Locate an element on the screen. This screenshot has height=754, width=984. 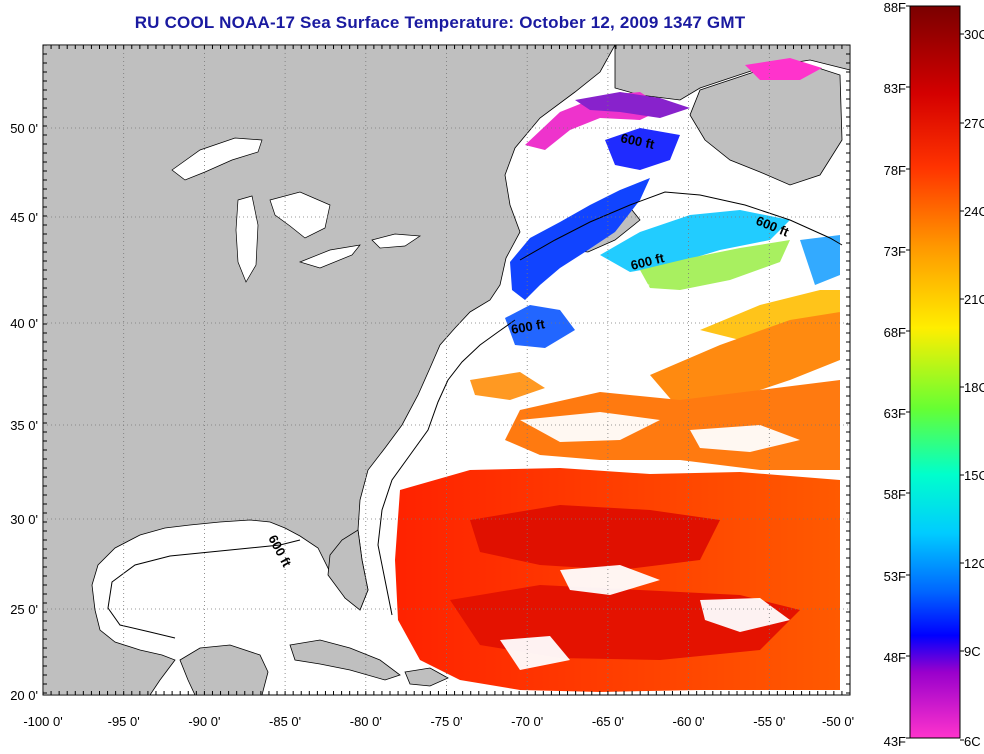
f-label: 88F is located at coordinates (895, 7).